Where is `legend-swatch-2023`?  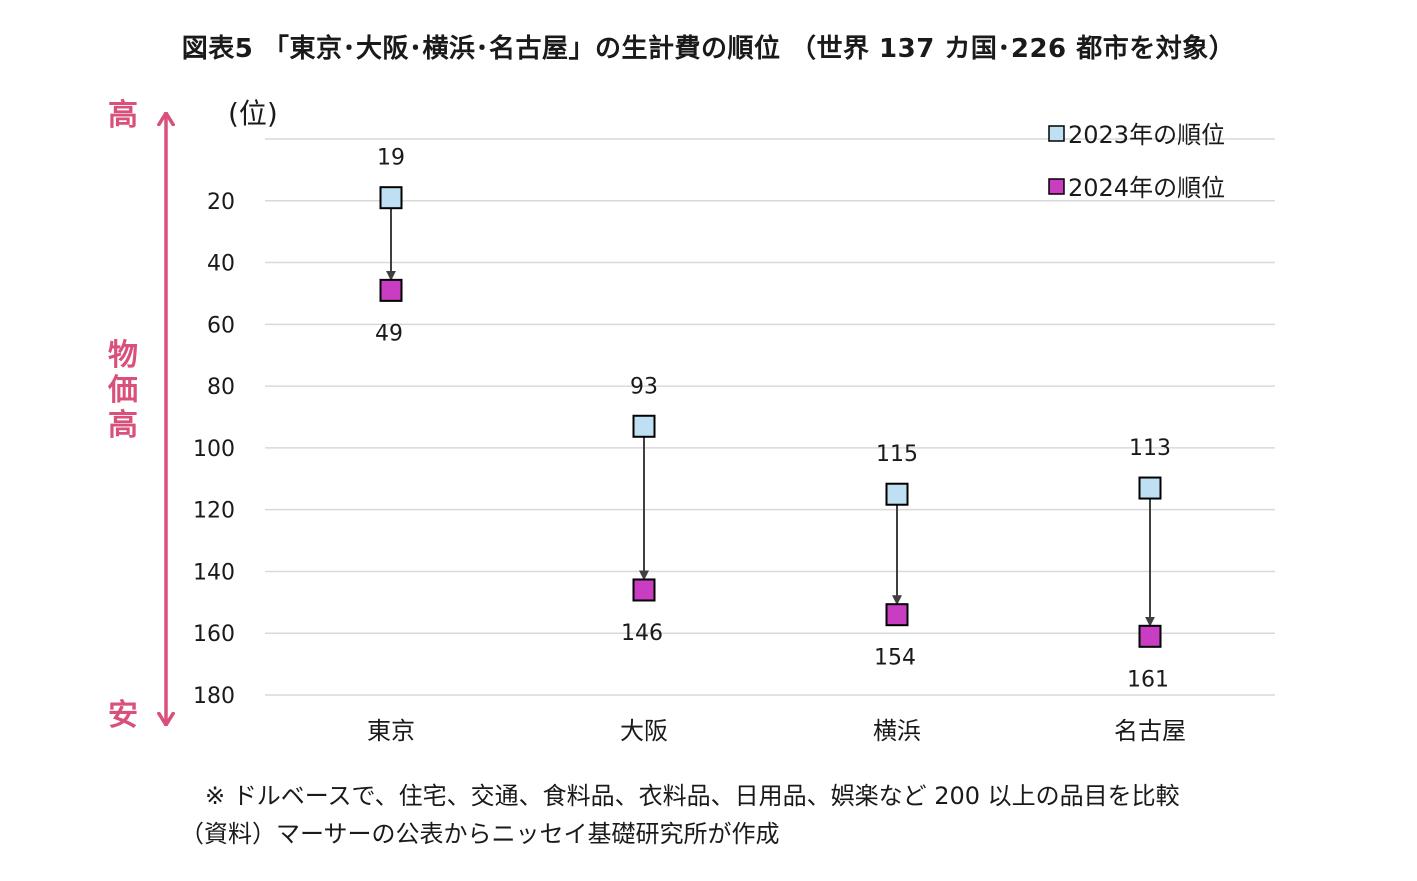
legend-swatch-2023 is located at coordinates (1056, 133).